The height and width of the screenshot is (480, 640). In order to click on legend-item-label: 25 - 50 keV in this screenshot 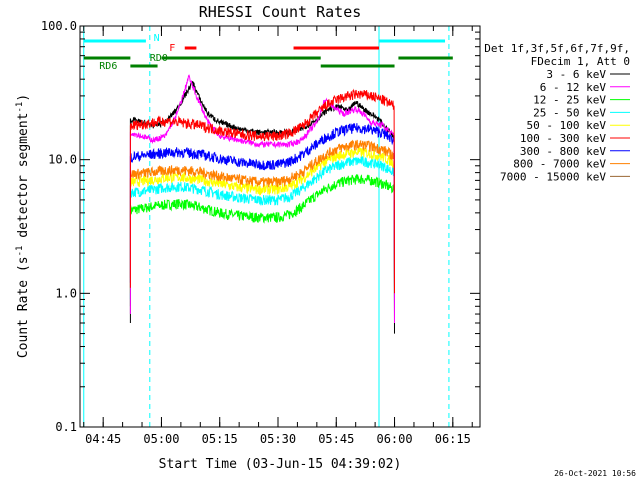, I will do `click(569, 112)`.